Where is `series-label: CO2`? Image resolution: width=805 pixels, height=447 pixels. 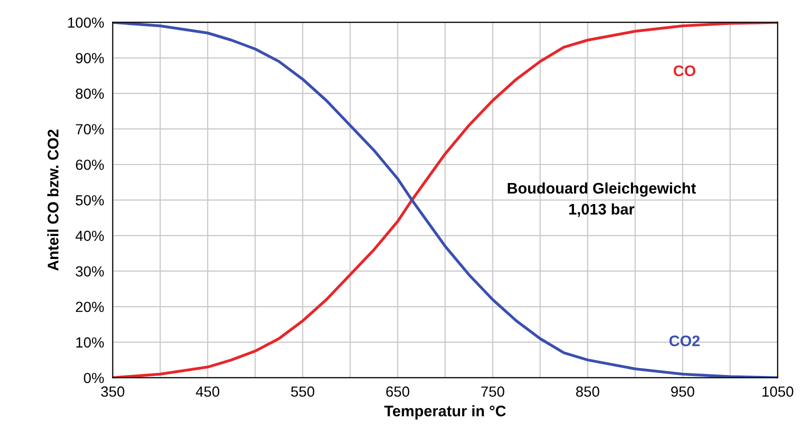 series-label: CO2 is located at coordinates (684, 340).